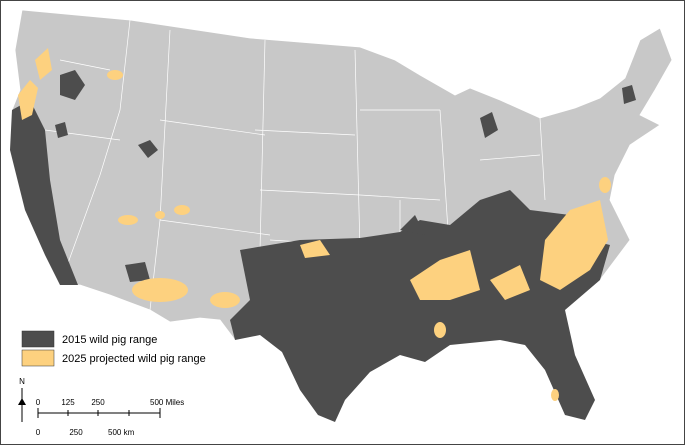 The image size is (685, 445). What do you see at coordinates (22, 381) in the screenshot?
I see `north-label: N` at bounding box center [22, 381].